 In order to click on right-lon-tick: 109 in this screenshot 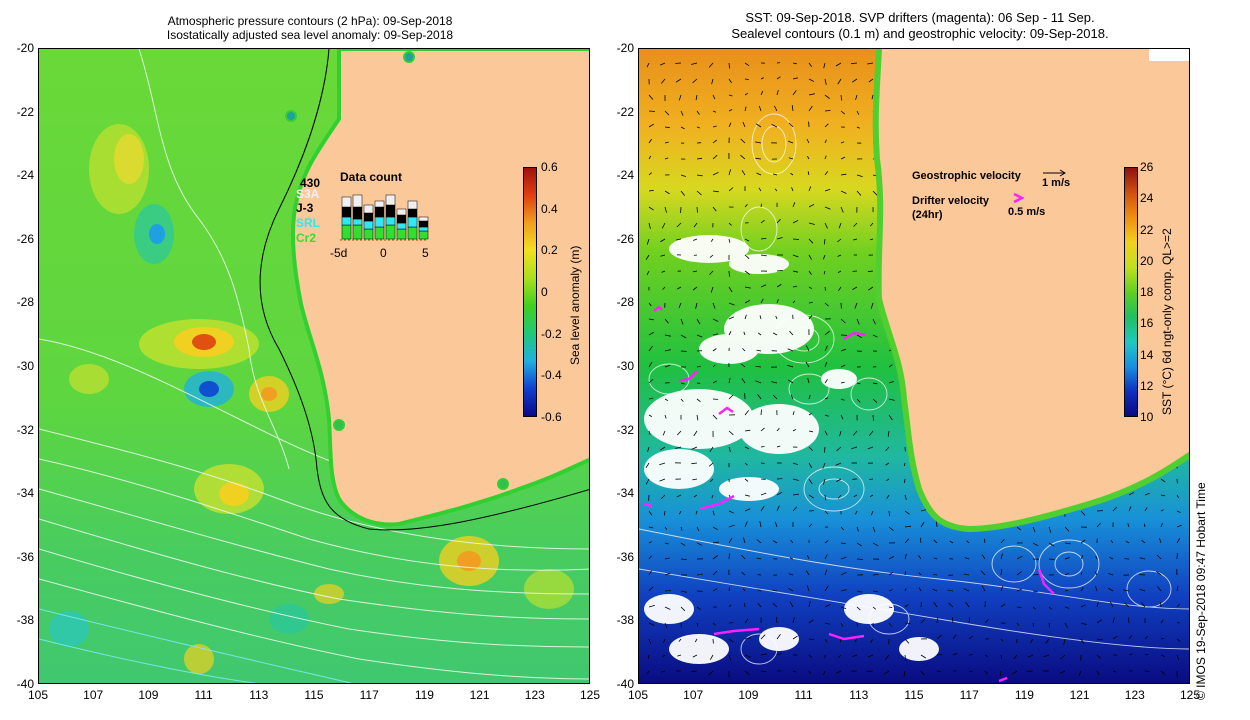, I will do `click(748, 695)`.